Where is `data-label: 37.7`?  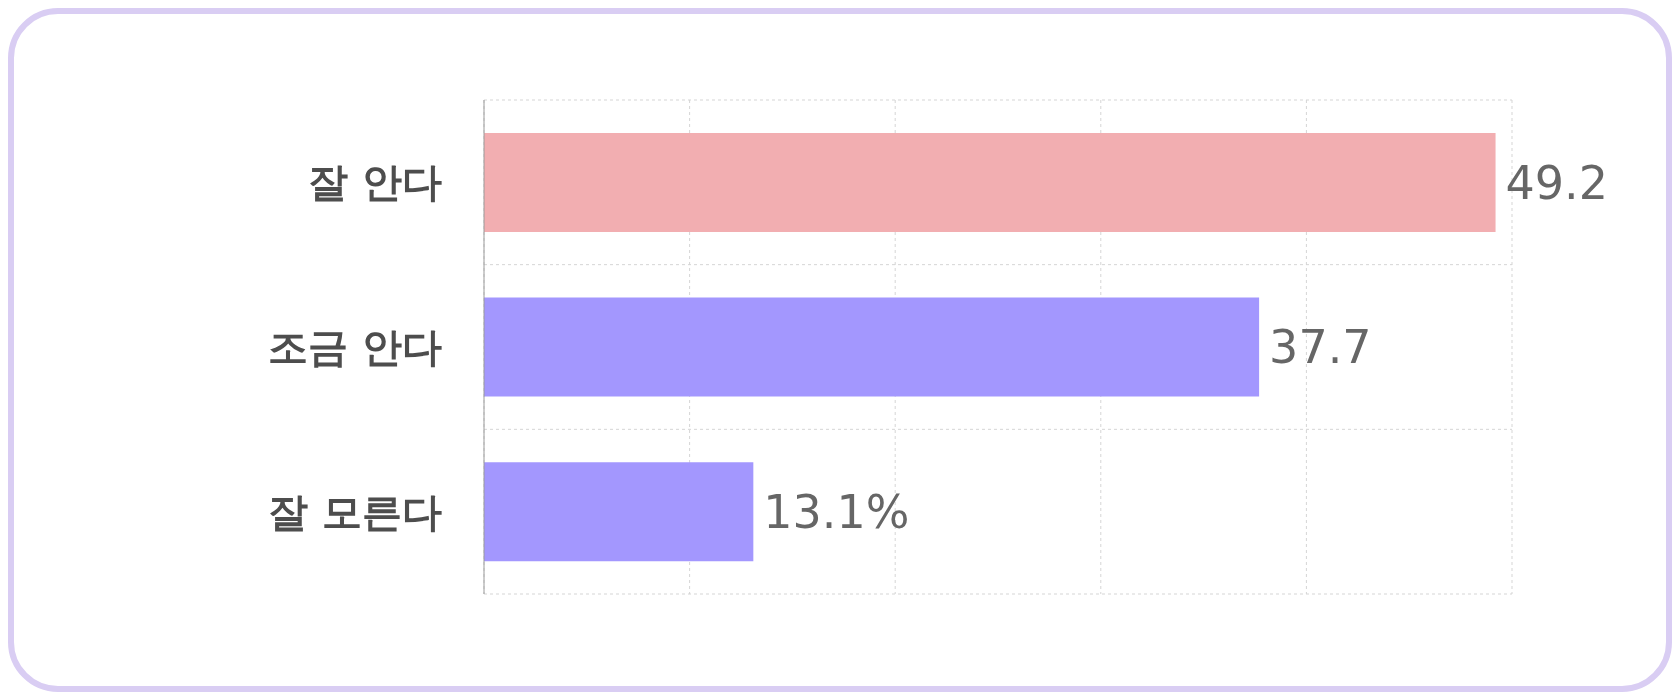 data-label: 37.7 is located at coordinates (1320, 347).